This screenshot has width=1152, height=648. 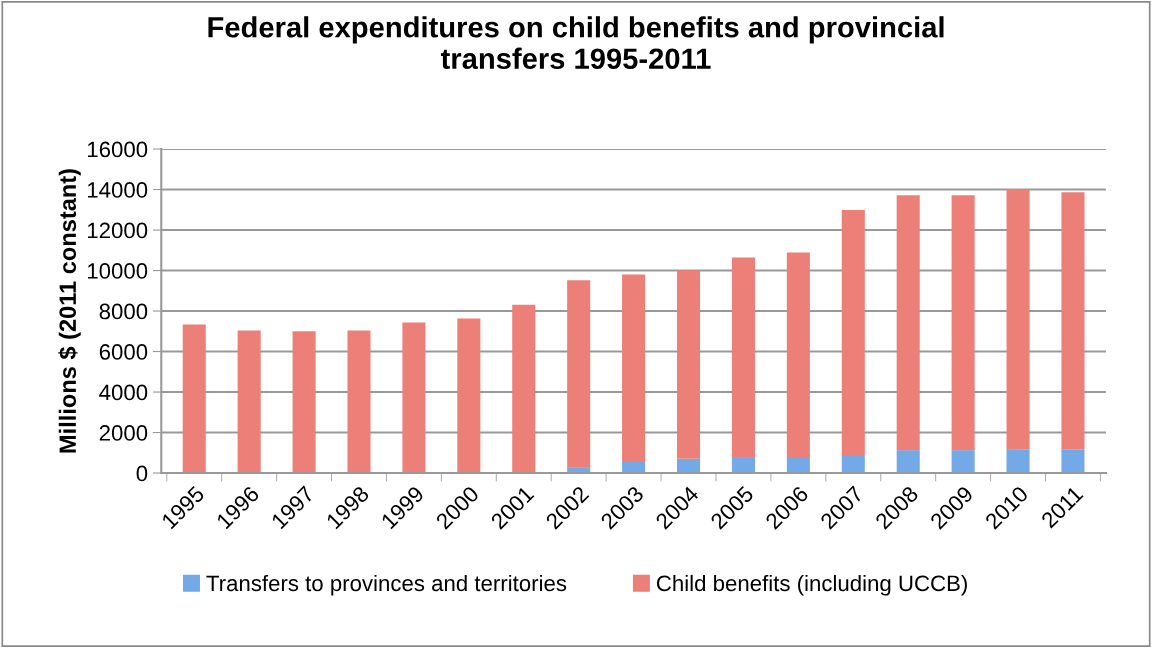 I want to click on y-tick-label: 0, so click(x=142, y=473).